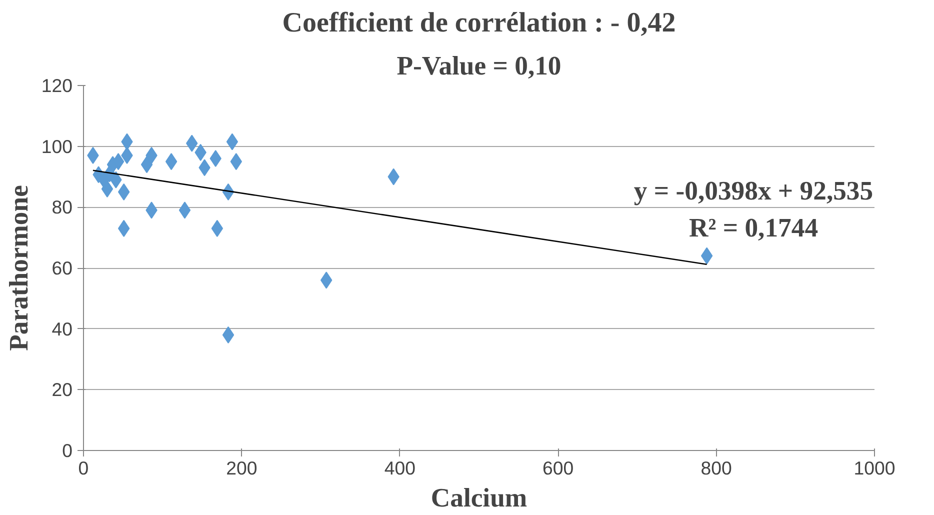 This screenshot has width=934, height=515. I want to click on y-tick-label: 60, so click(62, 268).